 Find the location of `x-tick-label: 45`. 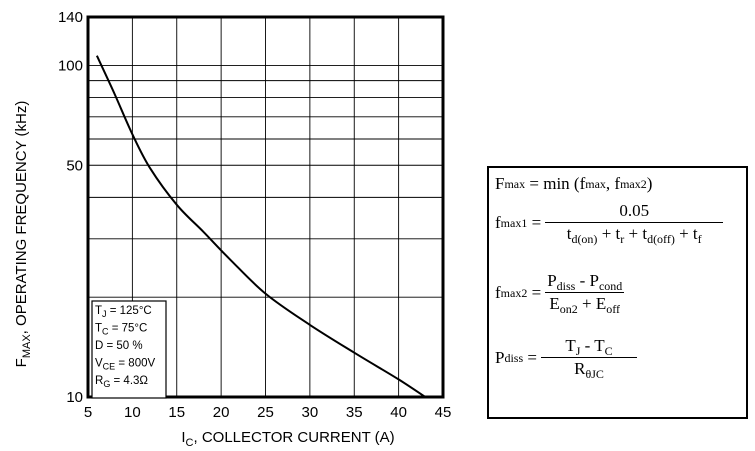

x-tick-label: 45 is located at coordinates (443, 412).